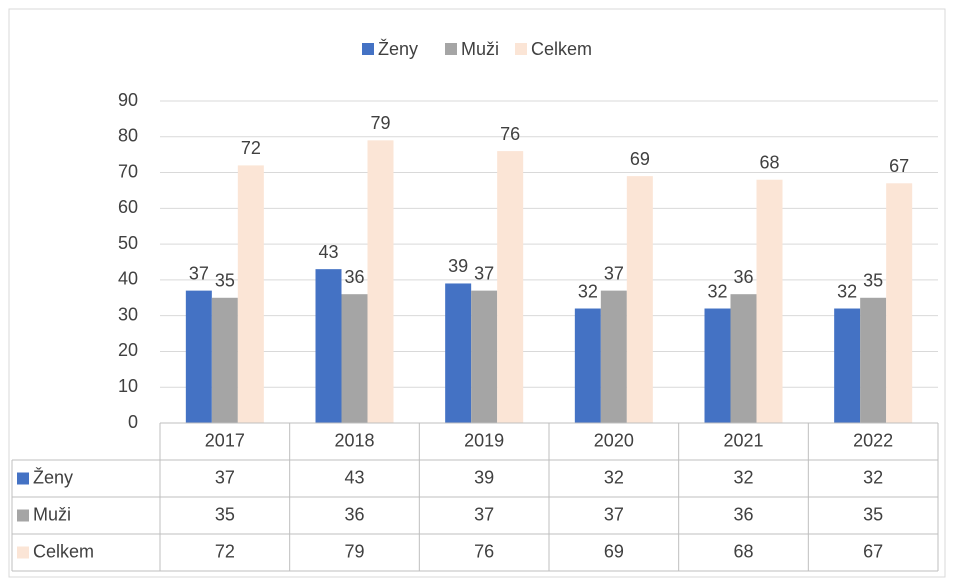  What do you see at coordinates (128, 386) in the screenshot?
I see `y-tick-label: 10` at bounding box center [128, 386].